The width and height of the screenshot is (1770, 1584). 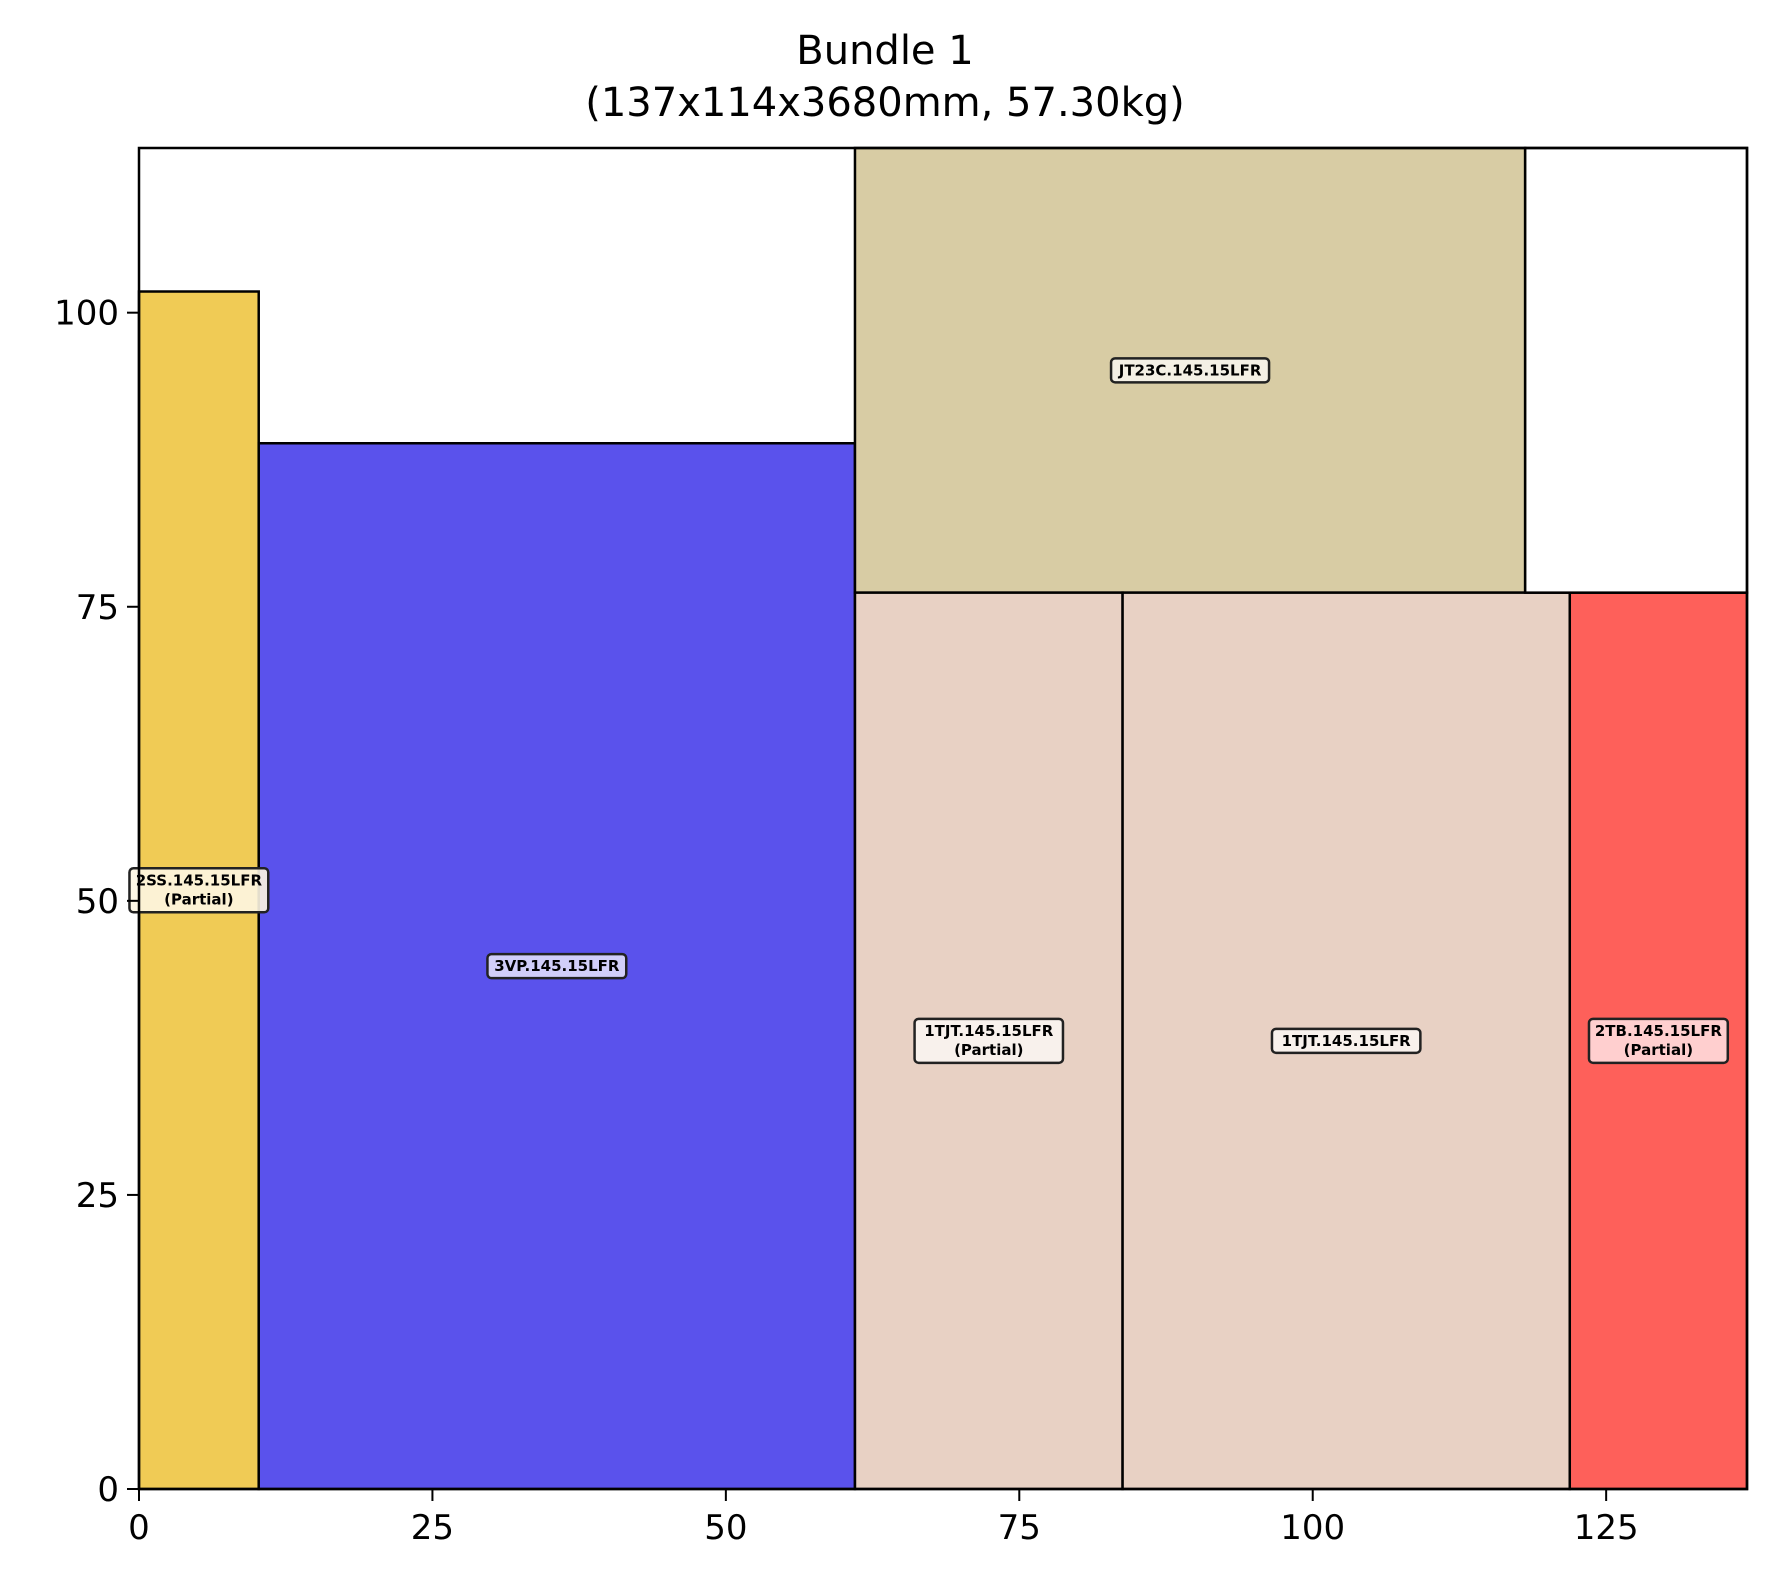 I want to click on x-axis: 0 25 50 75 100 125, so click(x=883, y=1518).